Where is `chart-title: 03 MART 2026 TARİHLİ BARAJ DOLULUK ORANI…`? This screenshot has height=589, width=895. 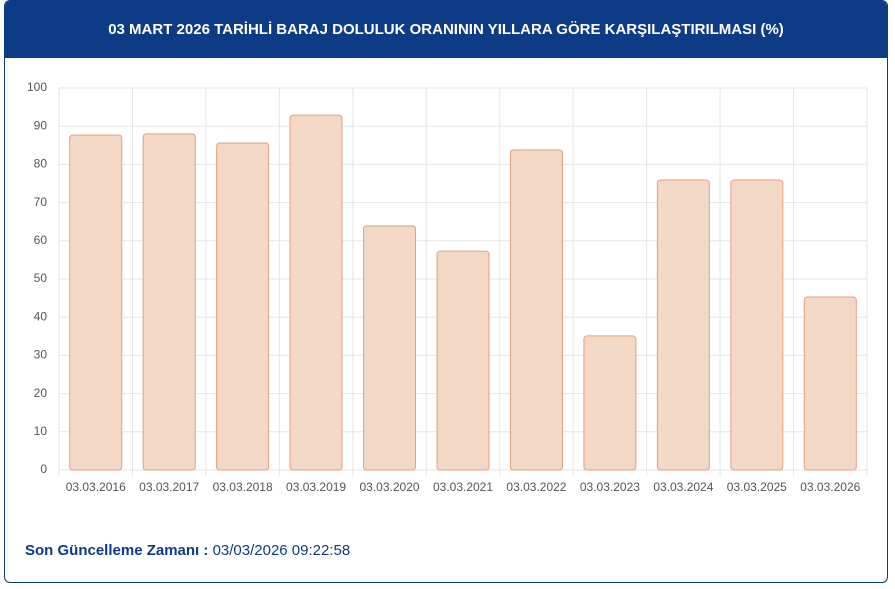
chart-title: 03 MART 2026 TARİHLİ BARAJ DOLULUK ORANI… is located at coordinates (446, 29).